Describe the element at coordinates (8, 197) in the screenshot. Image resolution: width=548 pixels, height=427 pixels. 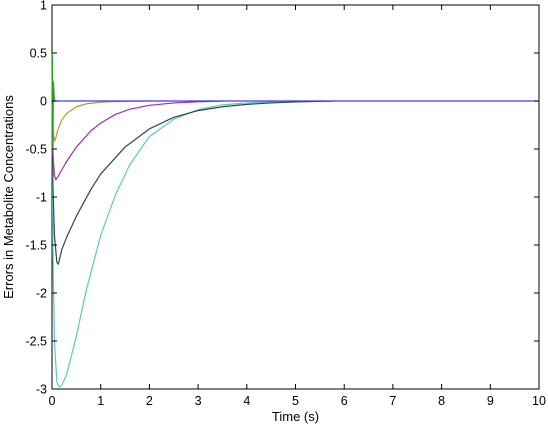
I see `y-axis-title: Errors in Metabolite Concentrations` at that location.